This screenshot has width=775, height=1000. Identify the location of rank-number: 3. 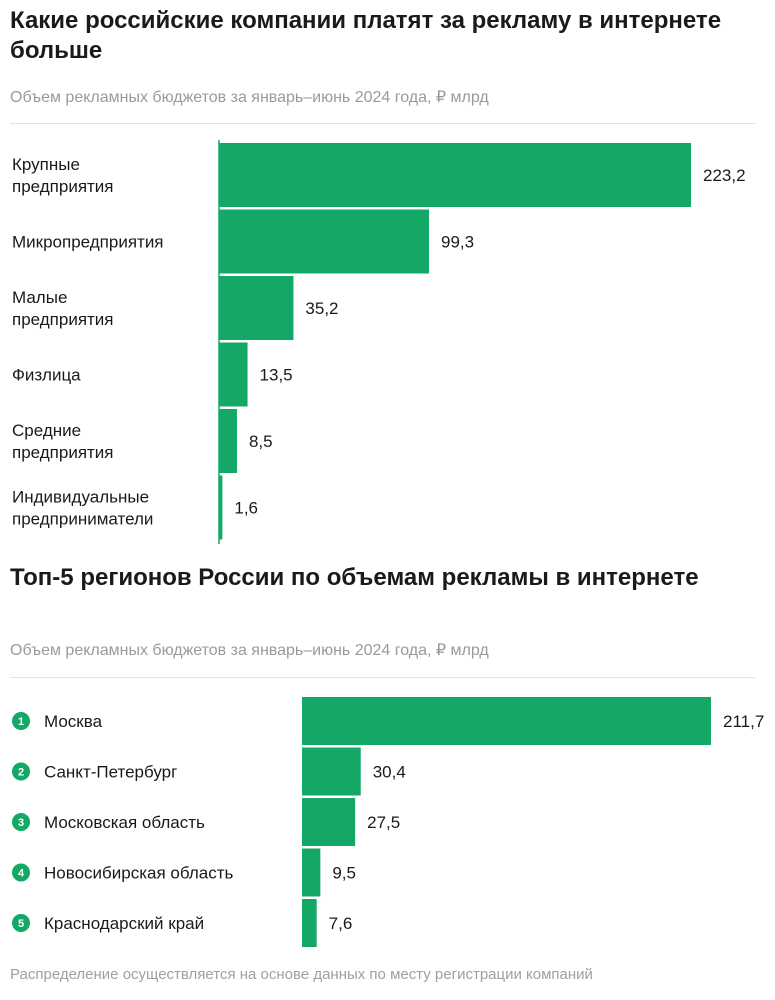
(21, 823).